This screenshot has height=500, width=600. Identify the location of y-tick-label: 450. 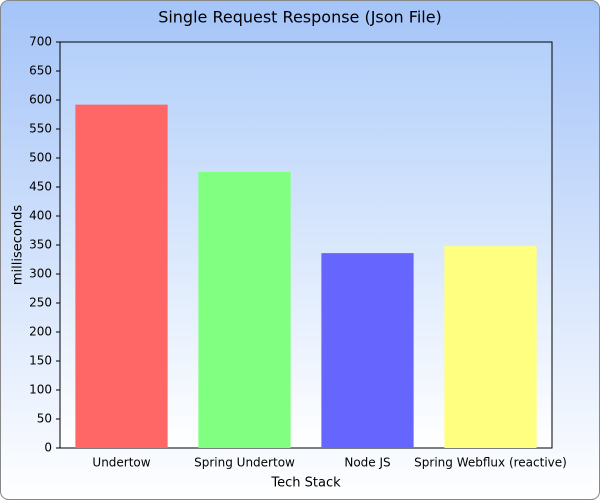
(40, 187).